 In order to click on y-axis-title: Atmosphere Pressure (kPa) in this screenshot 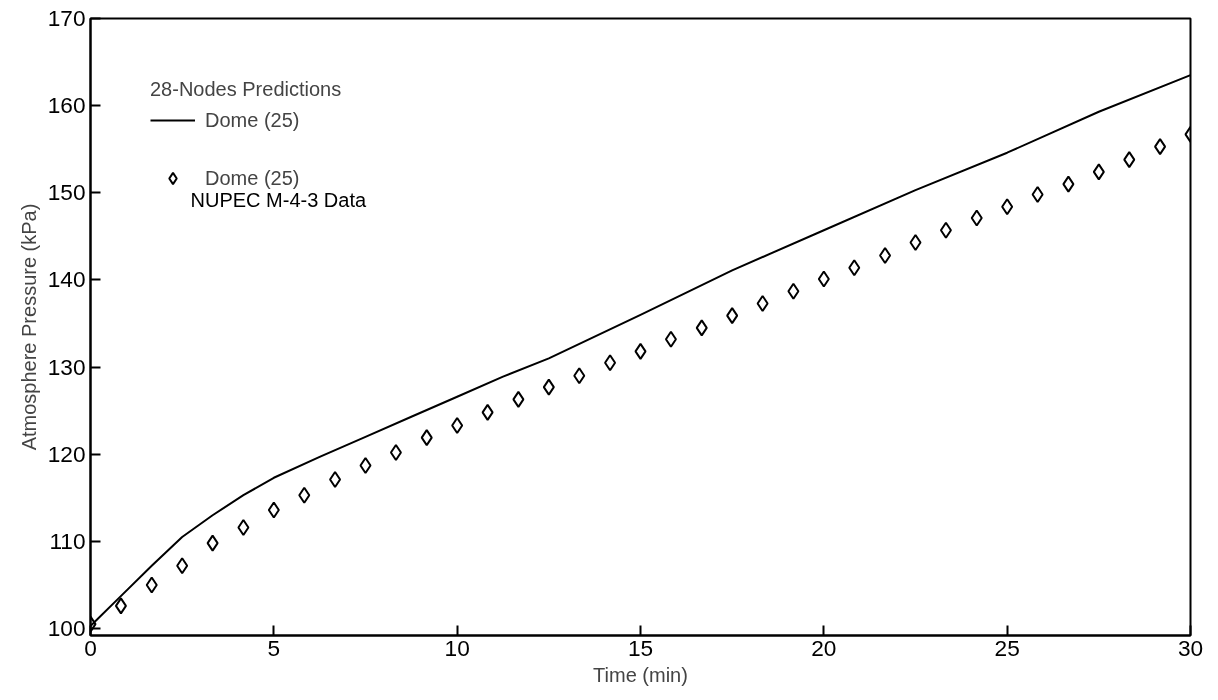, I will do `click(28, 327)`.